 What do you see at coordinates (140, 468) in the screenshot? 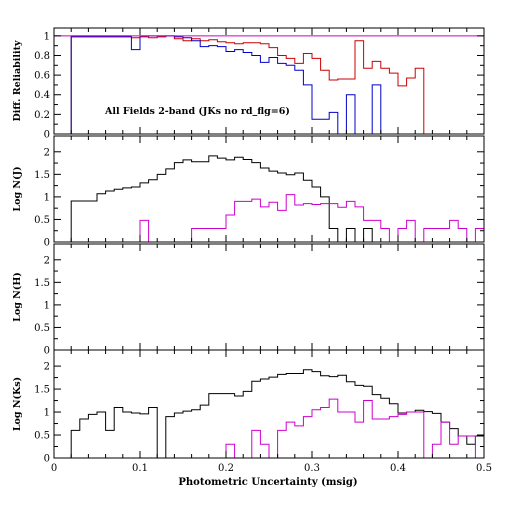
I see `x-tick-label: 0.1` at bounding box center [140, 468].